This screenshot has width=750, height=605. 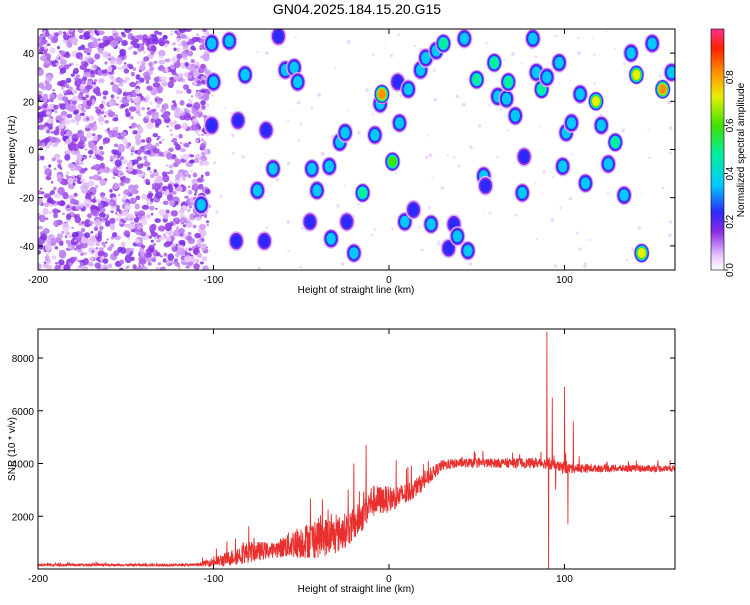 I want to click on colorbar-gradient, so click(x=717, y=149).